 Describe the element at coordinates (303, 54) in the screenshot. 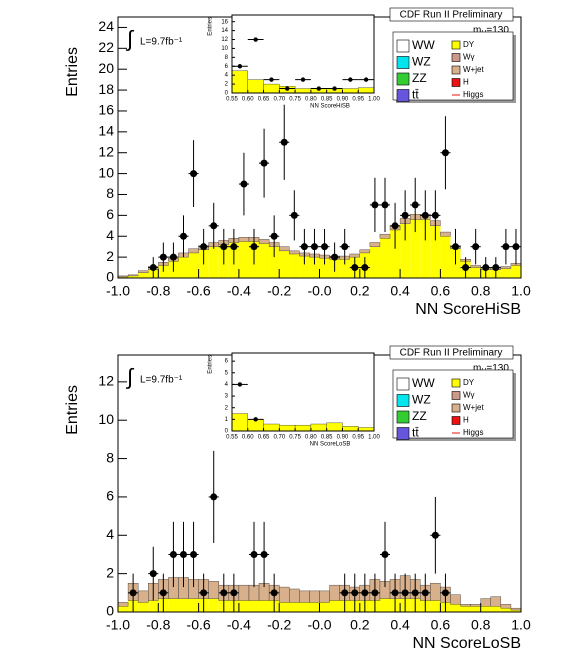

I see `frame` at that location.